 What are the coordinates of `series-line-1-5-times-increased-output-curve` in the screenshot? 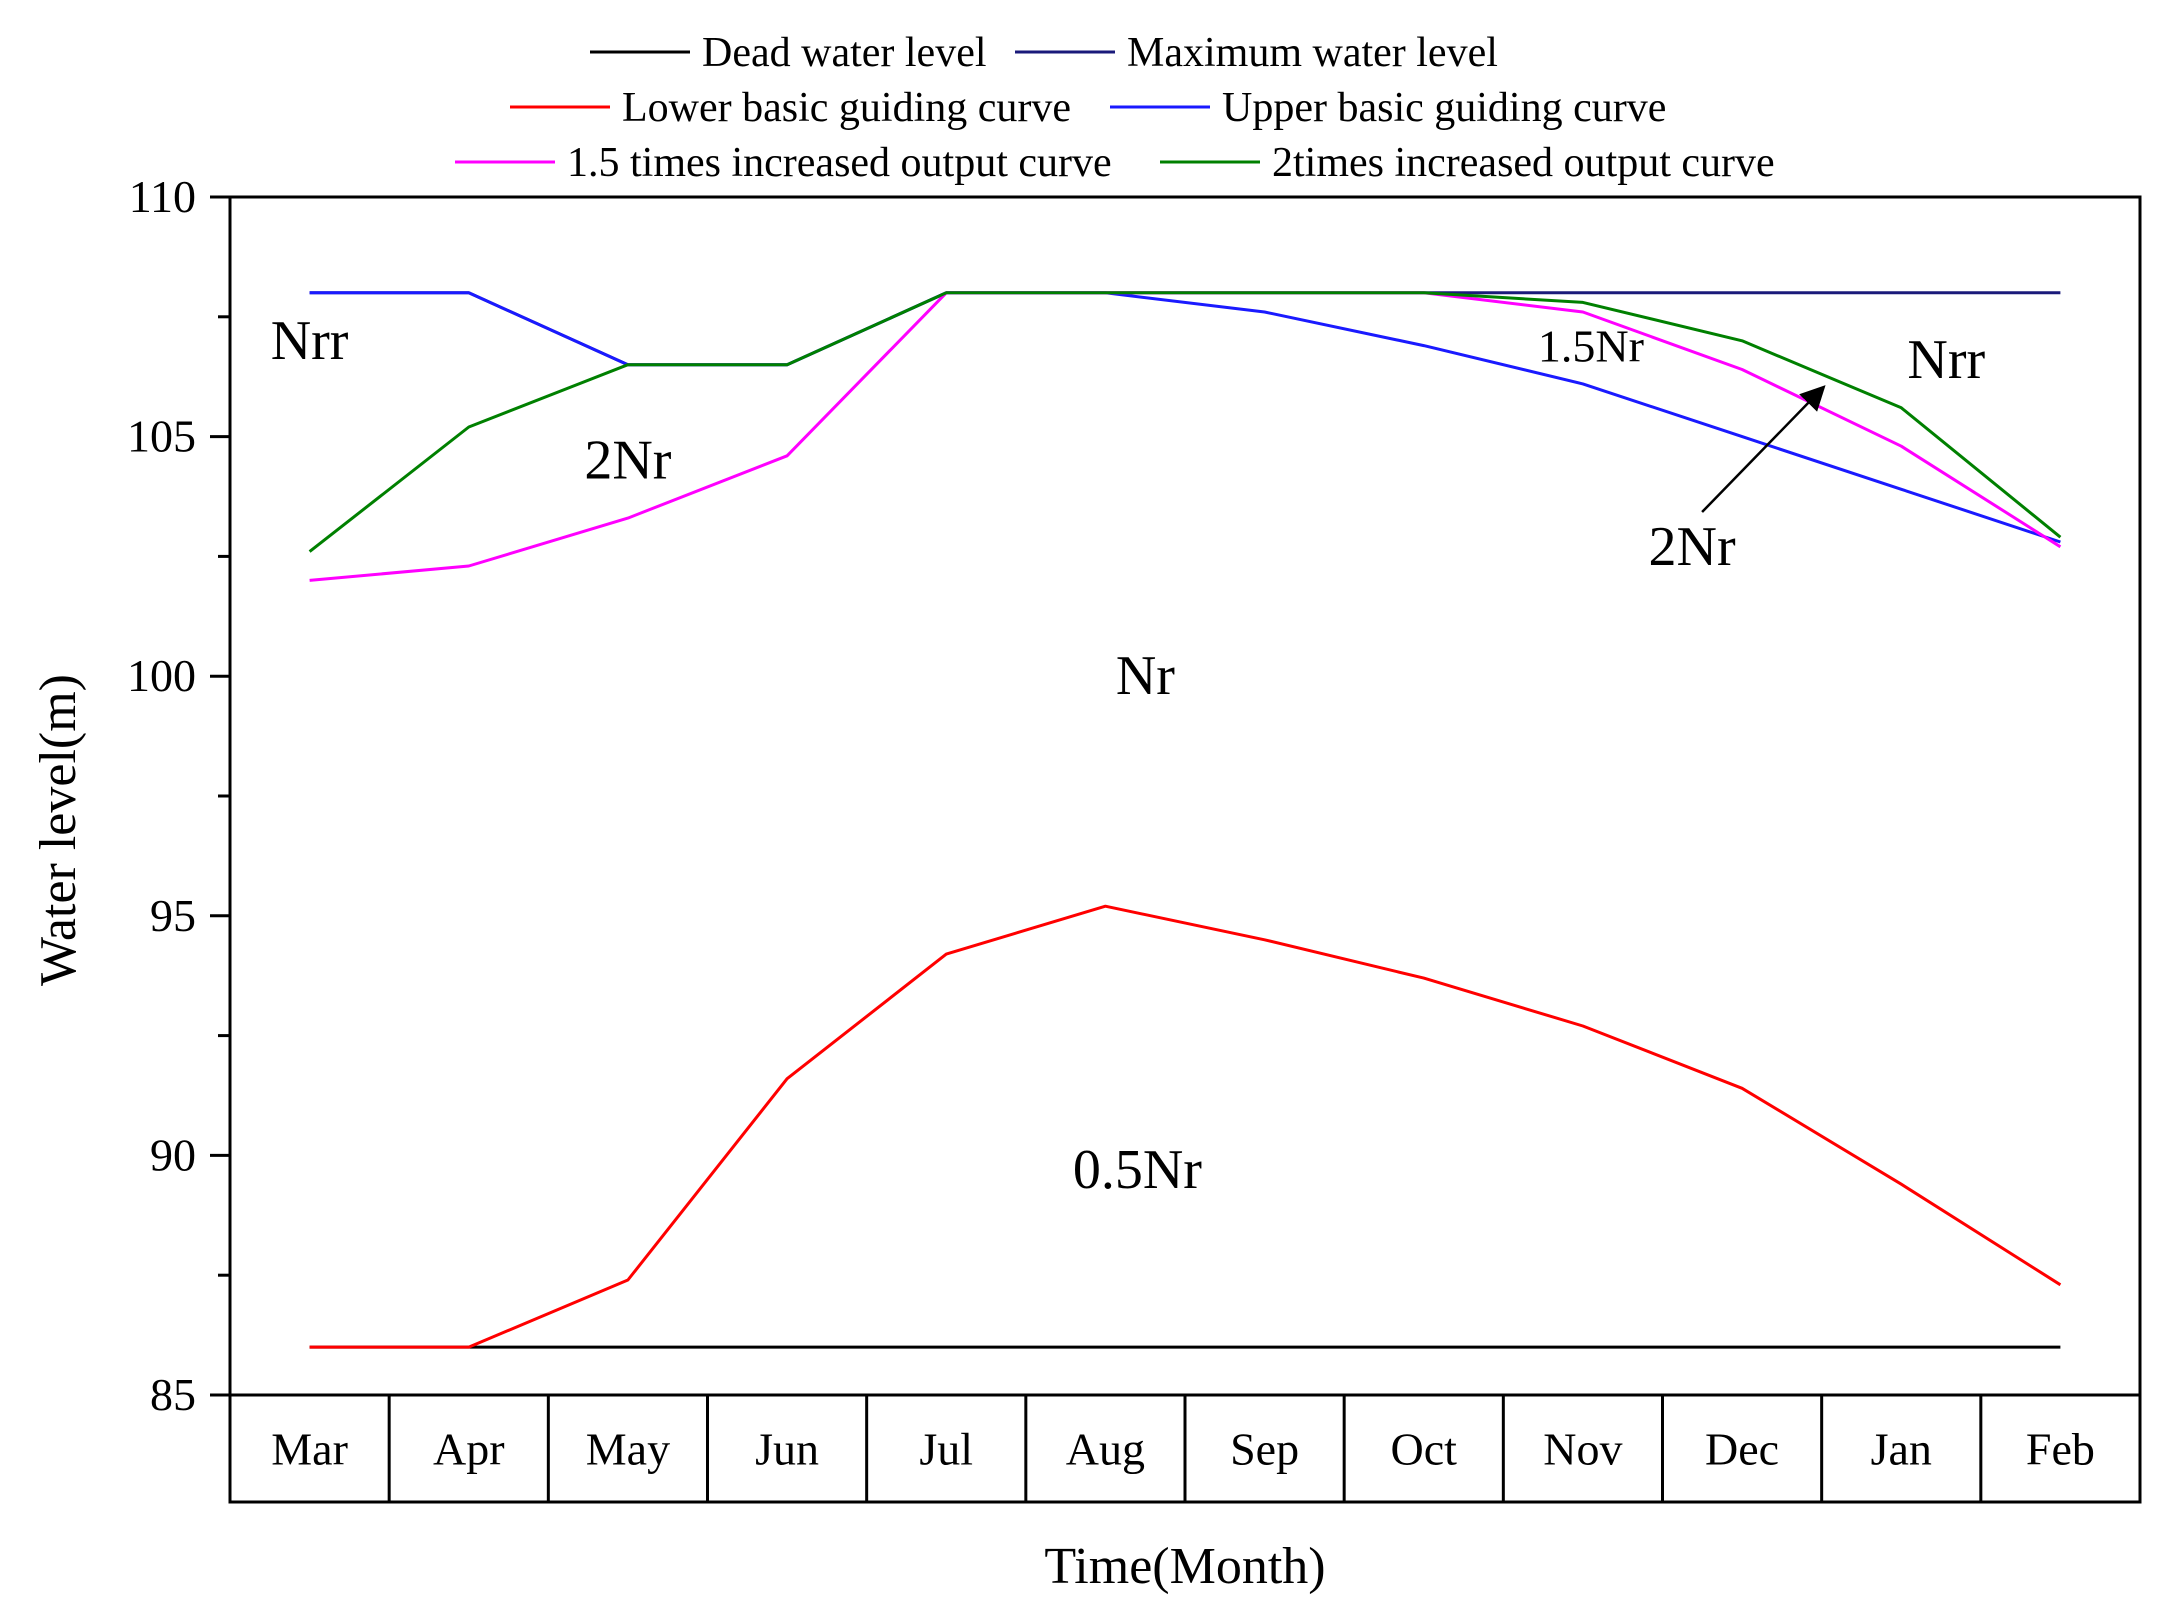 It's located at (1185, 436).